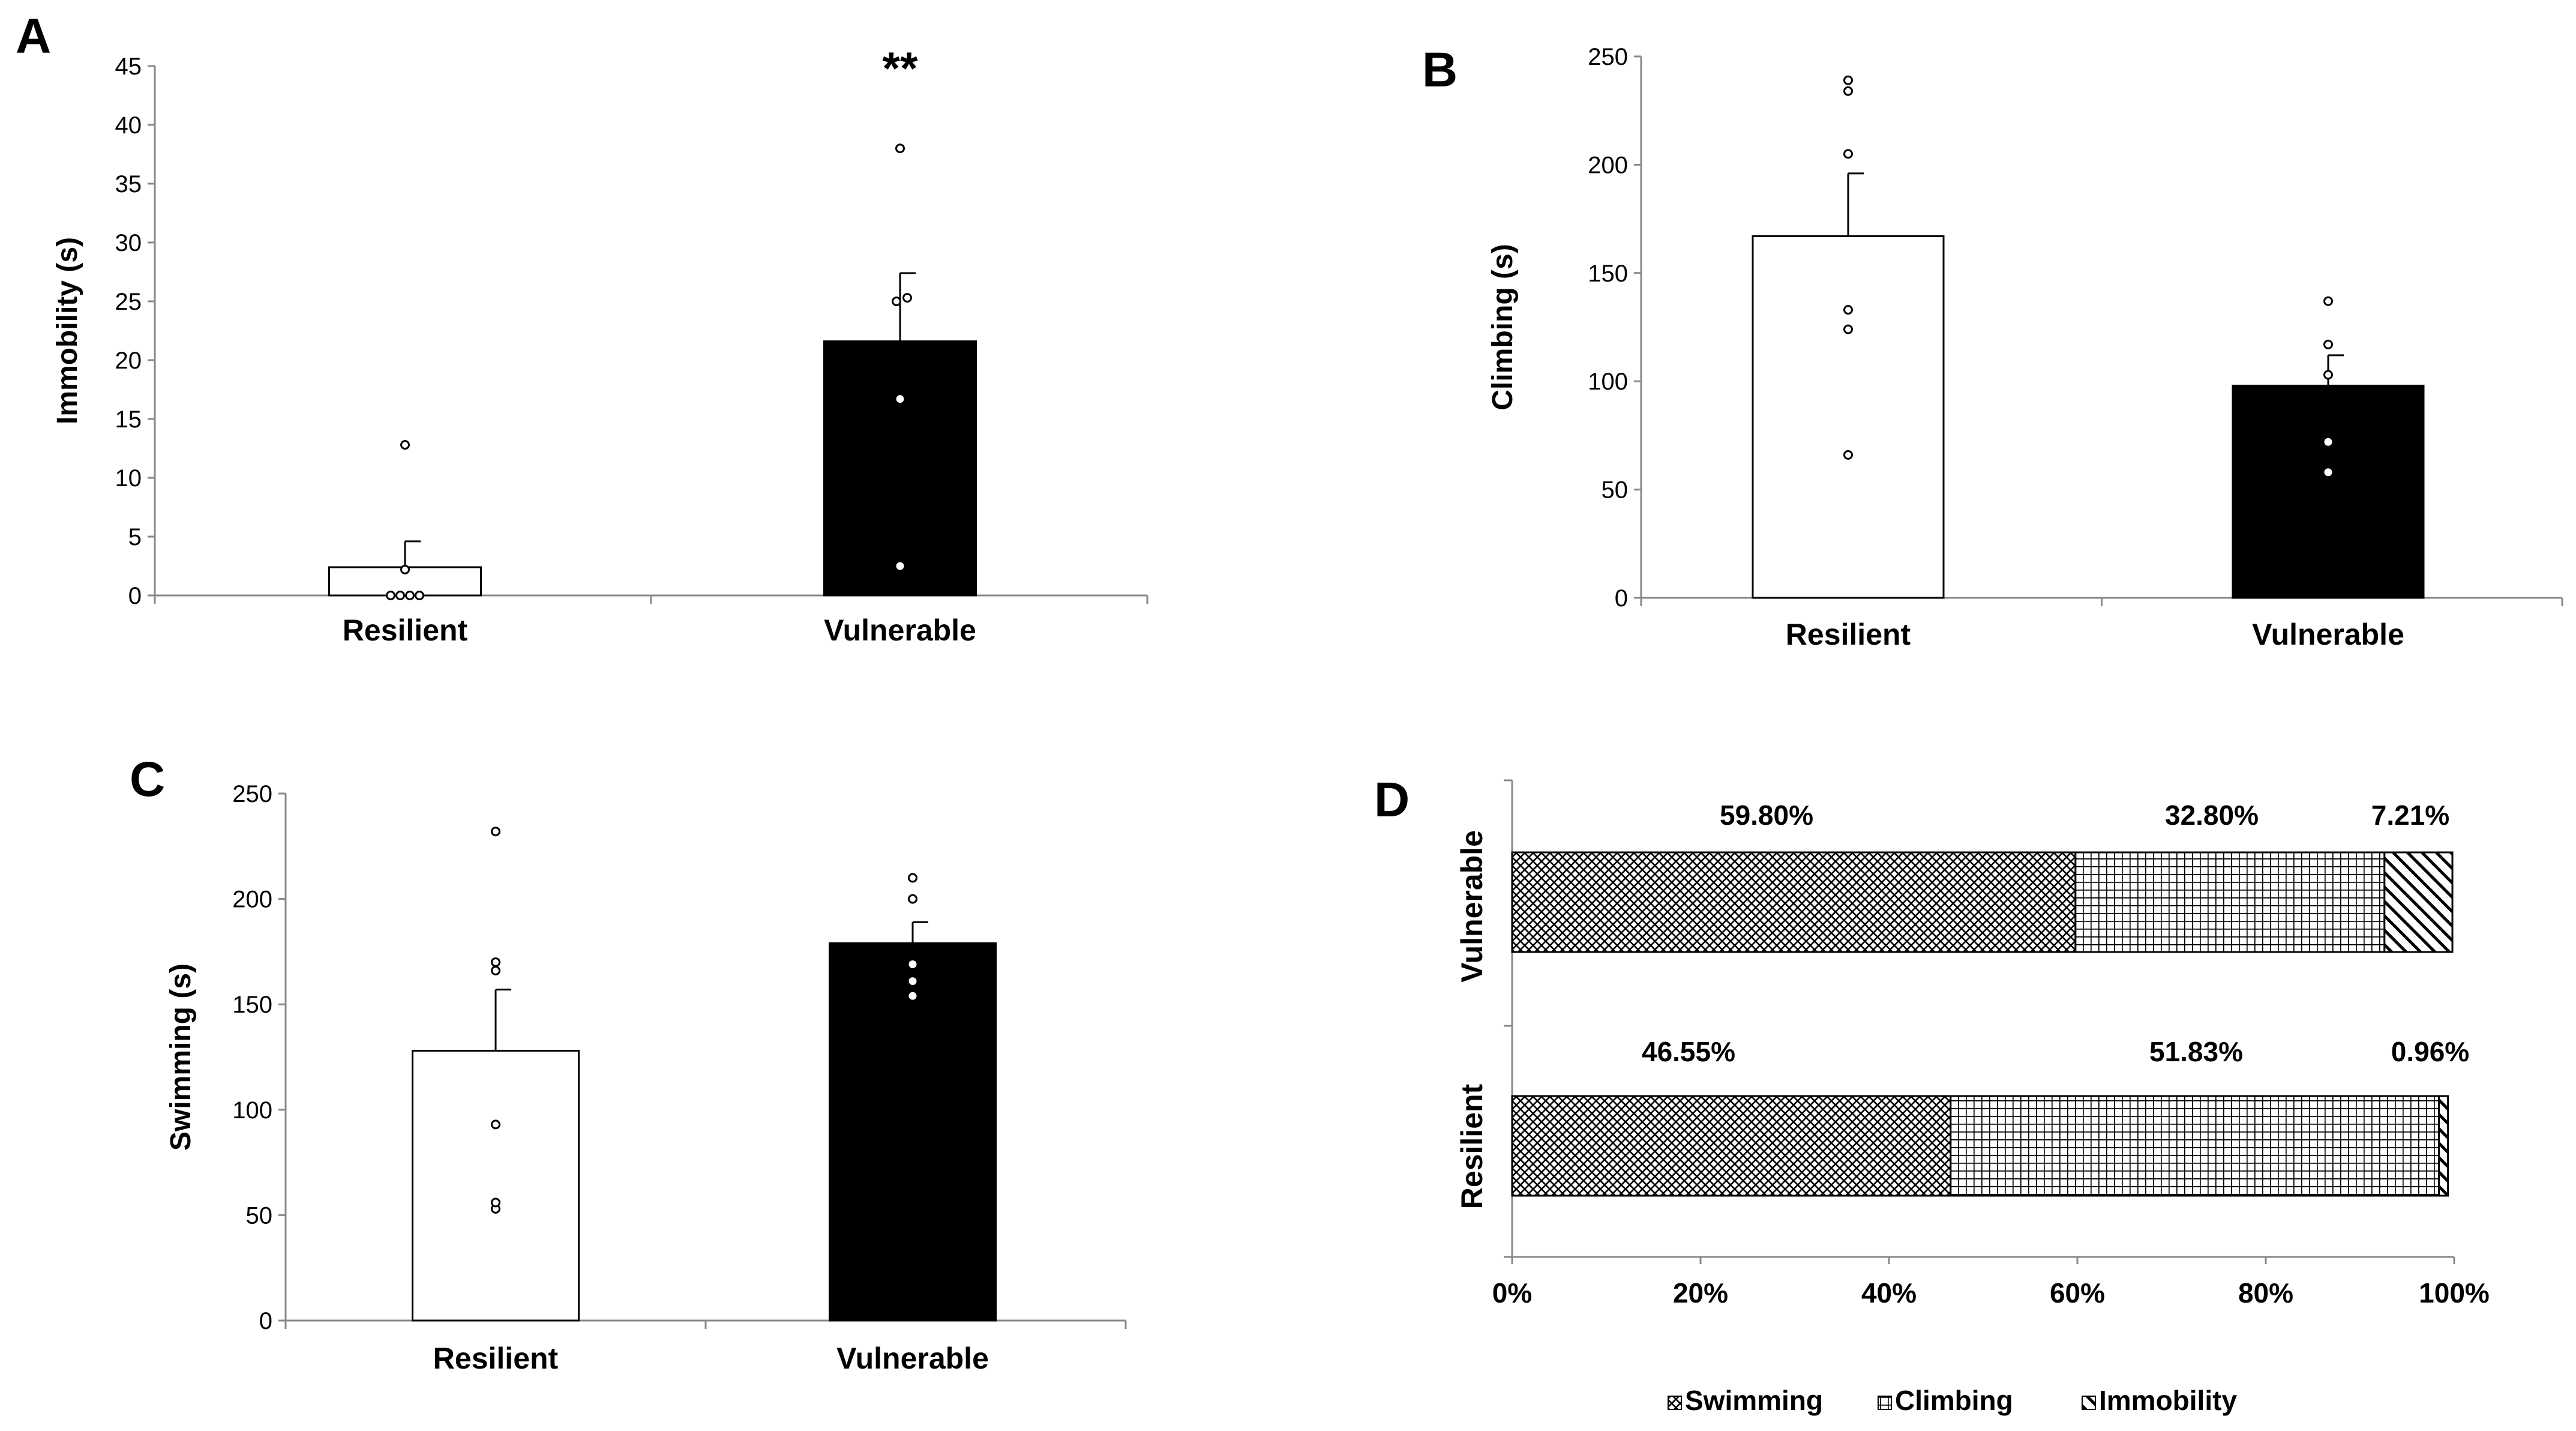 This screenshot has width=2576, height=1431. What do you see at coordinates (2430, 1051) in the screenshot?
I see `value-label-immobility-resilient: 0.96%` at bounding box center [2430, 1051].